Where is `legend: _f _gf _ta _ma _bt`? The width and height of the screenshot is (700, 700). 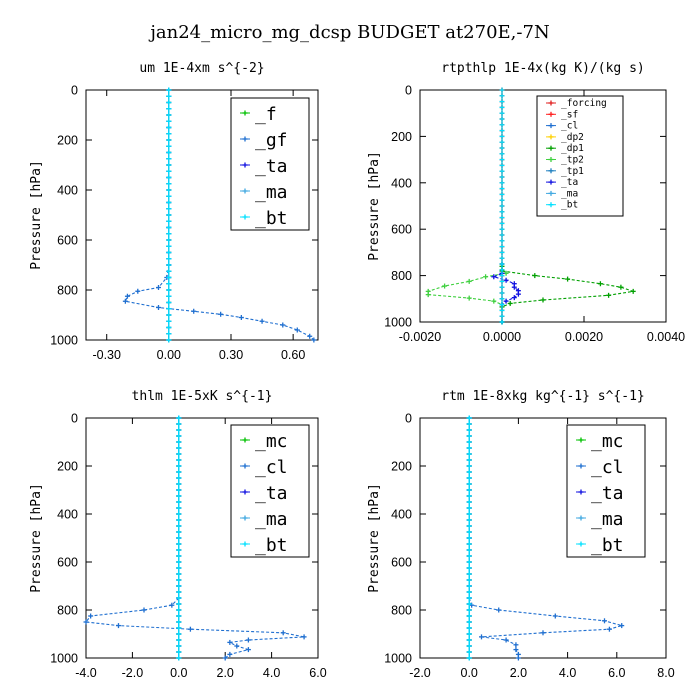 legend: _f _gf _ta _ma _bt is located at coordinates (270, 164).